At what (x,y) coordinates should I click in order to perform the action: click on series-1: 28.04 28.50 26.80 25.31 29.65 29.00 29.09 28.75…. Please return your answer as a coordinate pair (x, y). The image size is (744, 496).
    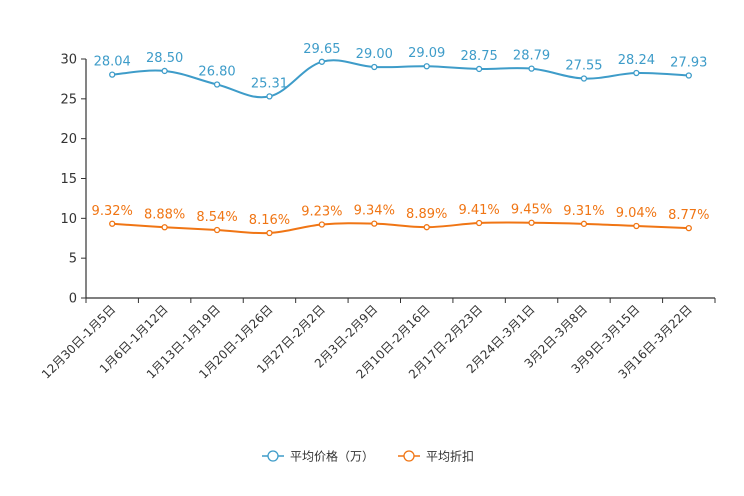
    Looking at the image, I should click on (400, 71).